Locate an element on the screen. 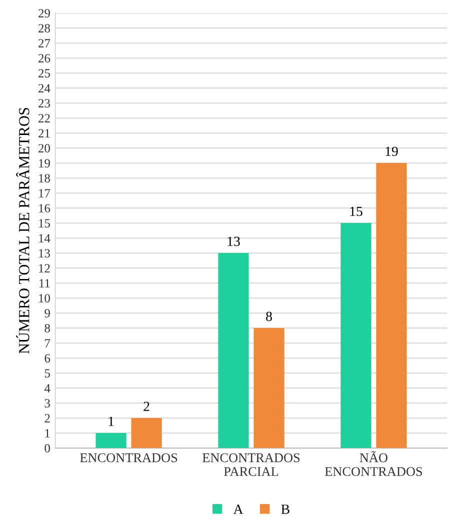 Image resolution: width=461 pixels, height=521 pixels. y-tick-label: 12 is located at coordinates (44, 268).